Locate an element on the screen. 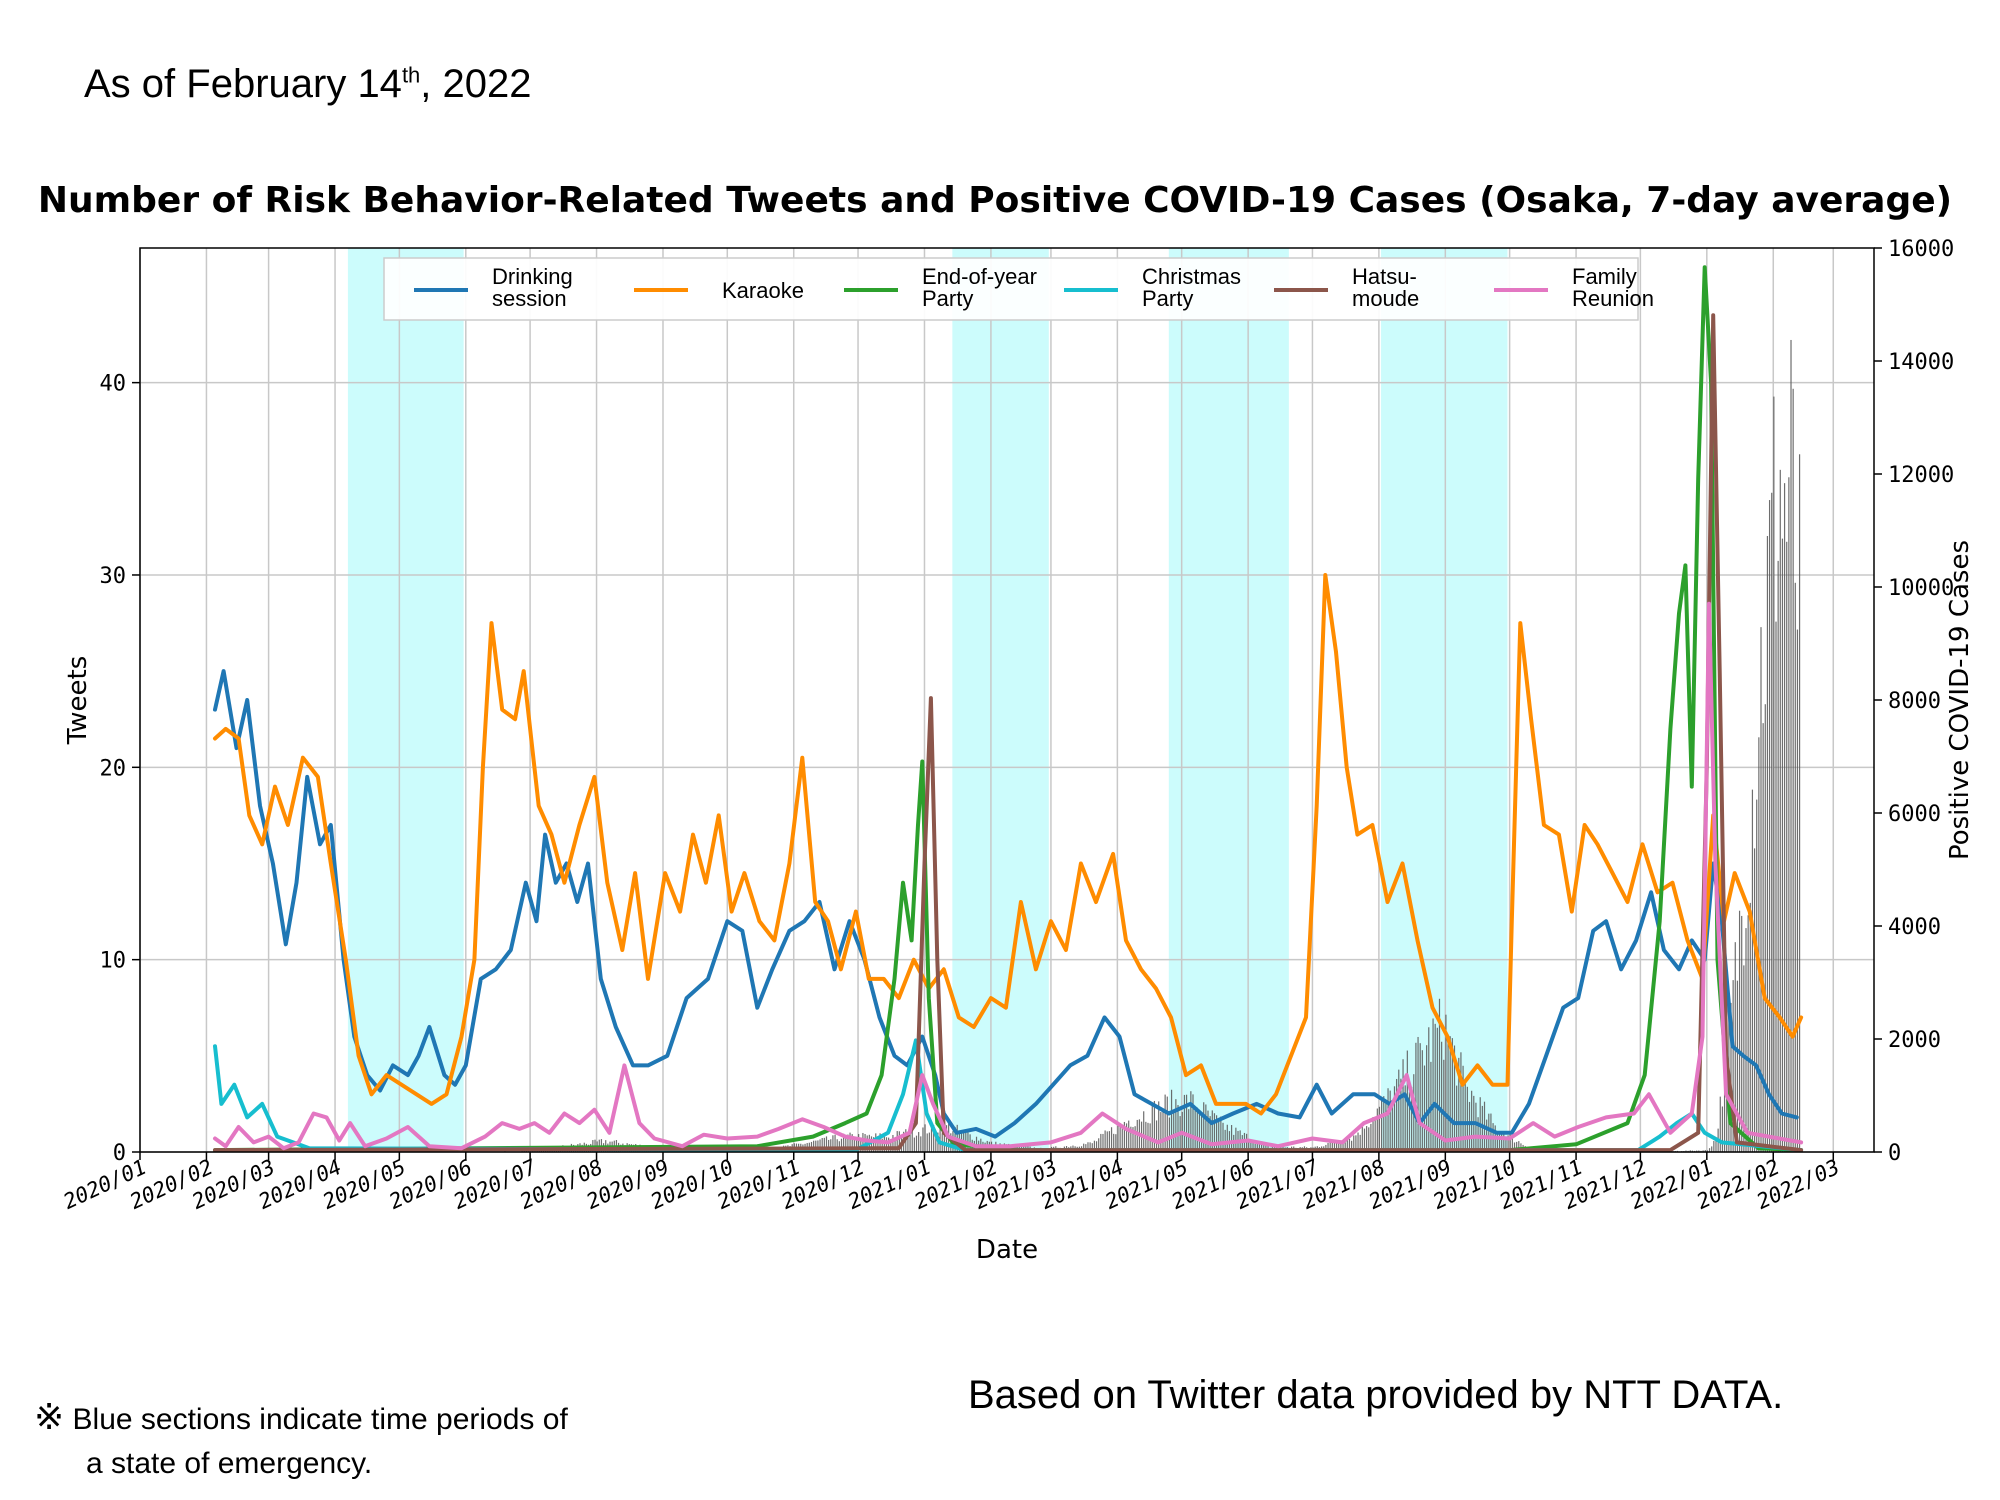 The height and width of the screenshot is (1500, 2000). legend-label-christmas: Christmas Party is located at coordinates (1191, 287).